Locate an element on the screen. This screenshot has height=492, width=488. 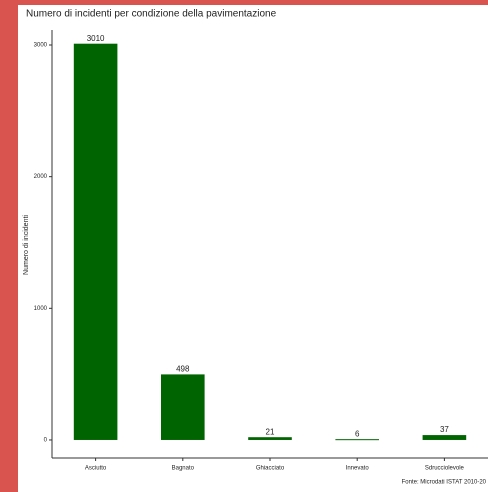
caption: Fonte: Microdati ISTAT 2010-20 is located at coordinates (444, 483).